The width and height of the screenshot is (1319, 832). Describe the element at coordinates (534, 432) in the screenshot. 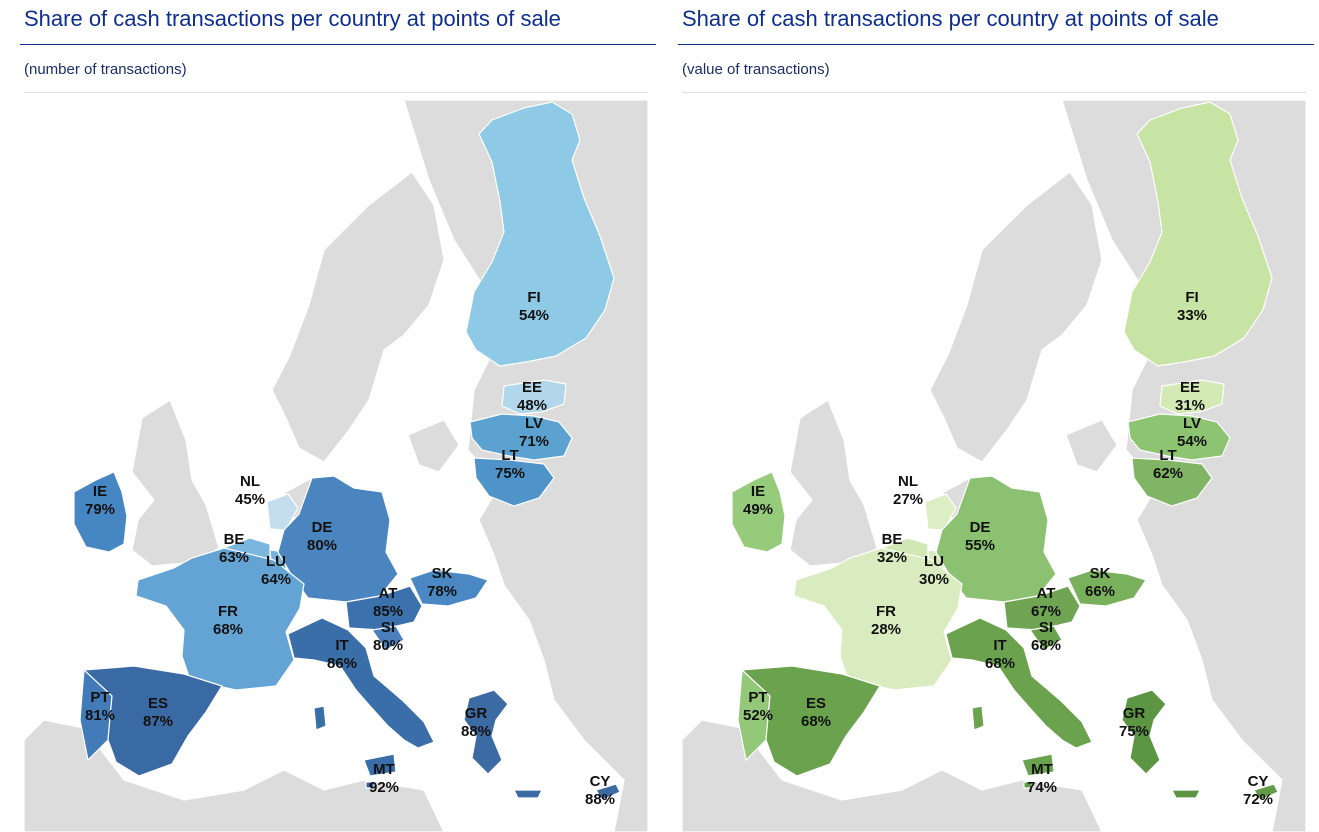

I see `country-label-lv: LV 71%` at that location.